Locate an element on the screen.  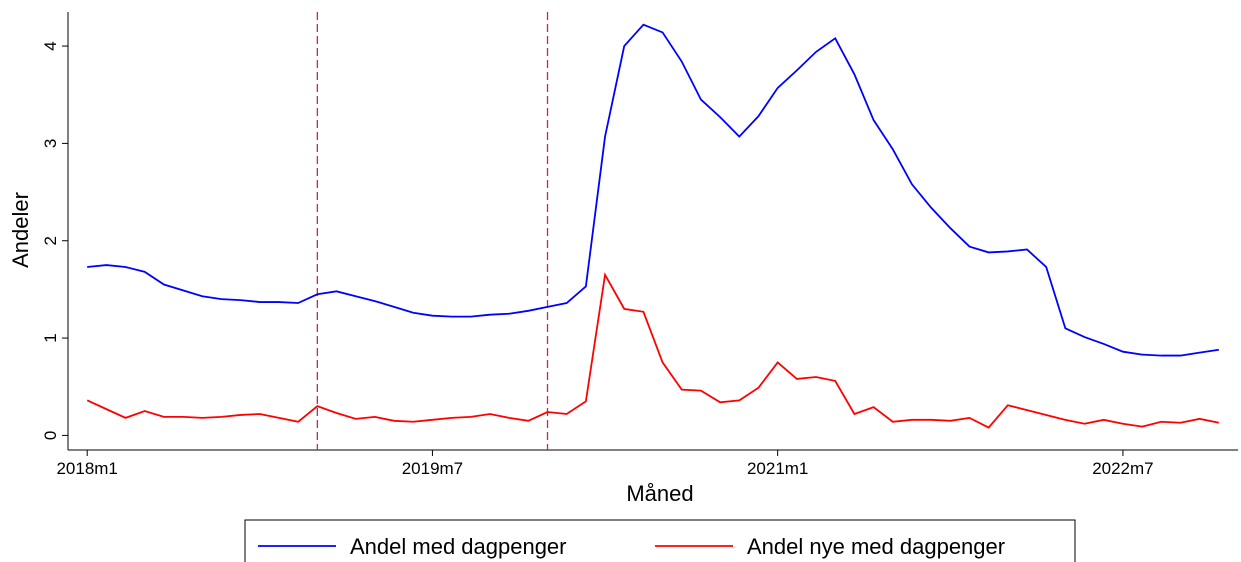
legend-label: Andel nye med dagpenger is located at coordinates (876, 546).